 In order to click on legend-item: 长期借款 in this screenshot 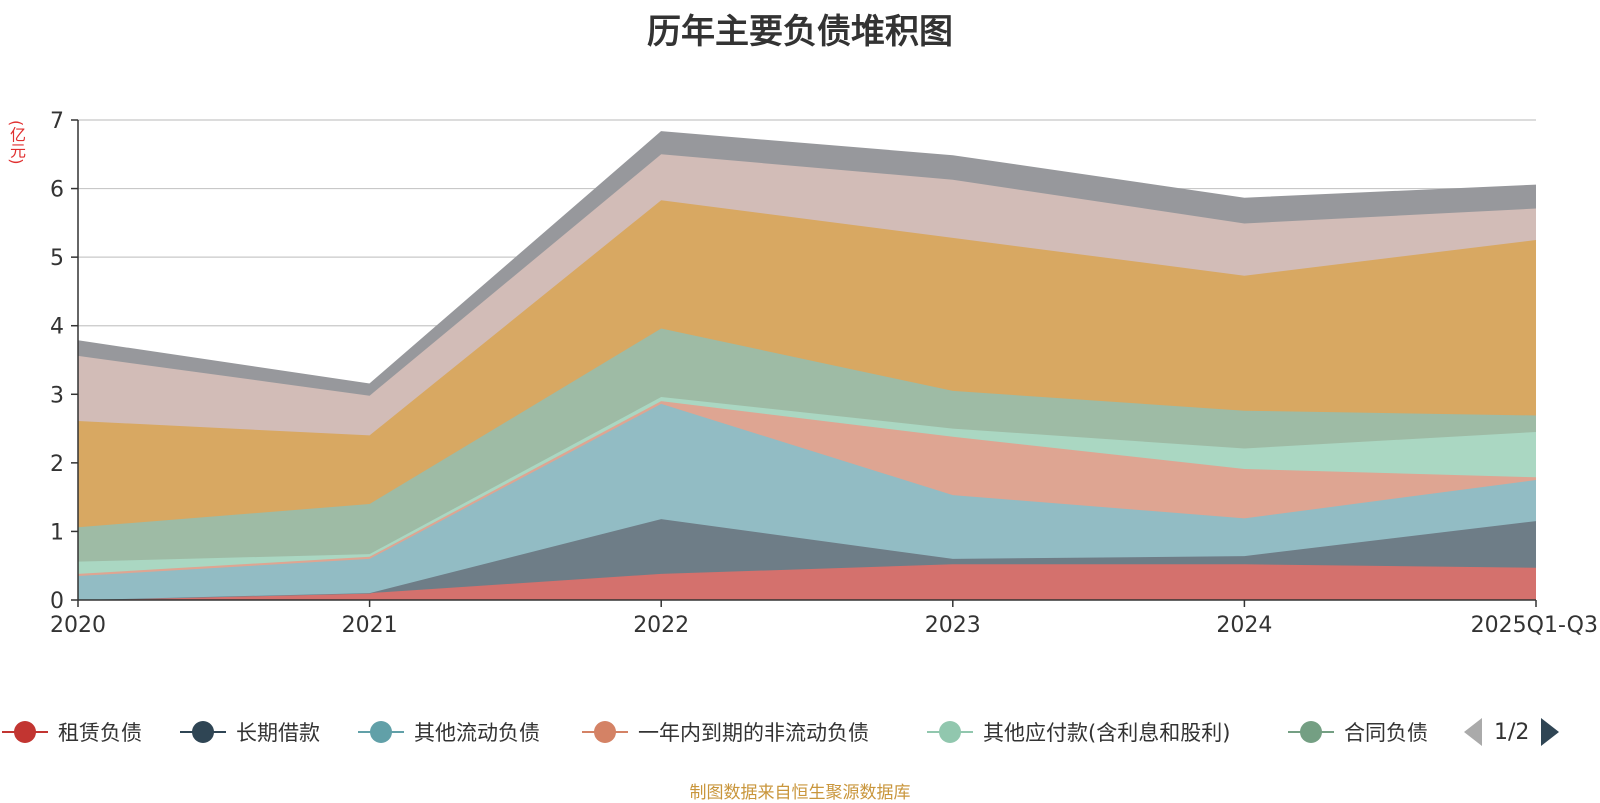, I will do `click(249, 732)`.